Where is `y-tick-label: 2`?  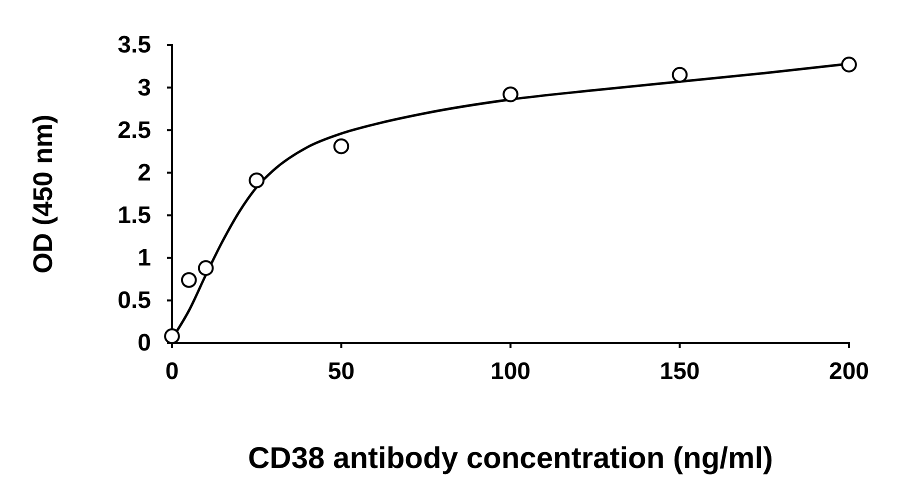
y-tick-label: 2 is located at coordinates (144, 172).